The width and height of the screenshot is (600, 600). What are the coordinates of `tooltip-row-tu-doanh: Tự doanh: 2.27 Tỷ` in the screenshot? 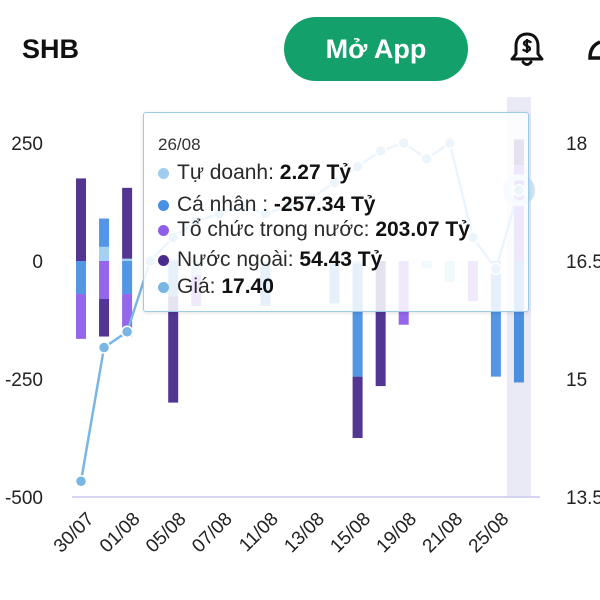 It's located at (254, 173).